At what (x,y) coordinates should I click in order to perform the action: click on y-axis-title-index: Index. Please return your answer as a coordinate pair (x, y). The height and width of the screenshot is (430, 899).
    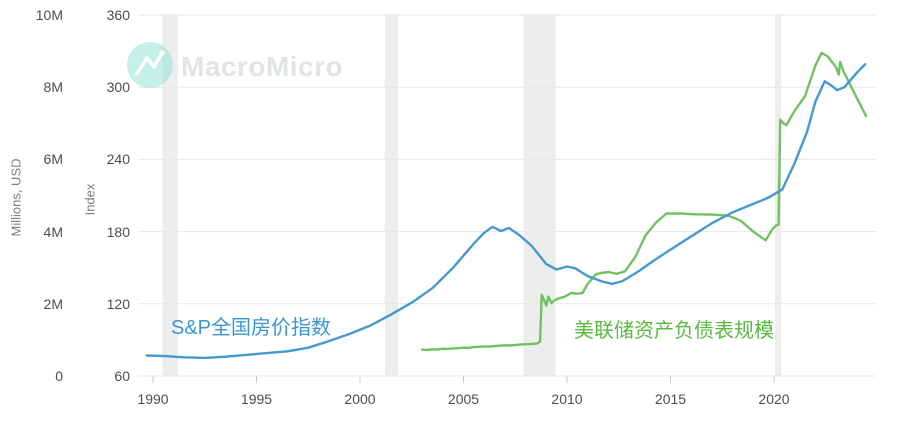
    Looking at the image, I should click on (90, 199).